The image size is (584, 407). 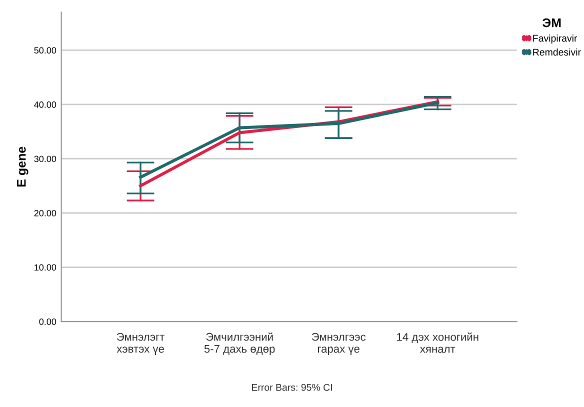 What do you see at coordinates (47, 321) in the screenshot?
I see `y-tick-label: 0.00` at bounding box center [47, 321].